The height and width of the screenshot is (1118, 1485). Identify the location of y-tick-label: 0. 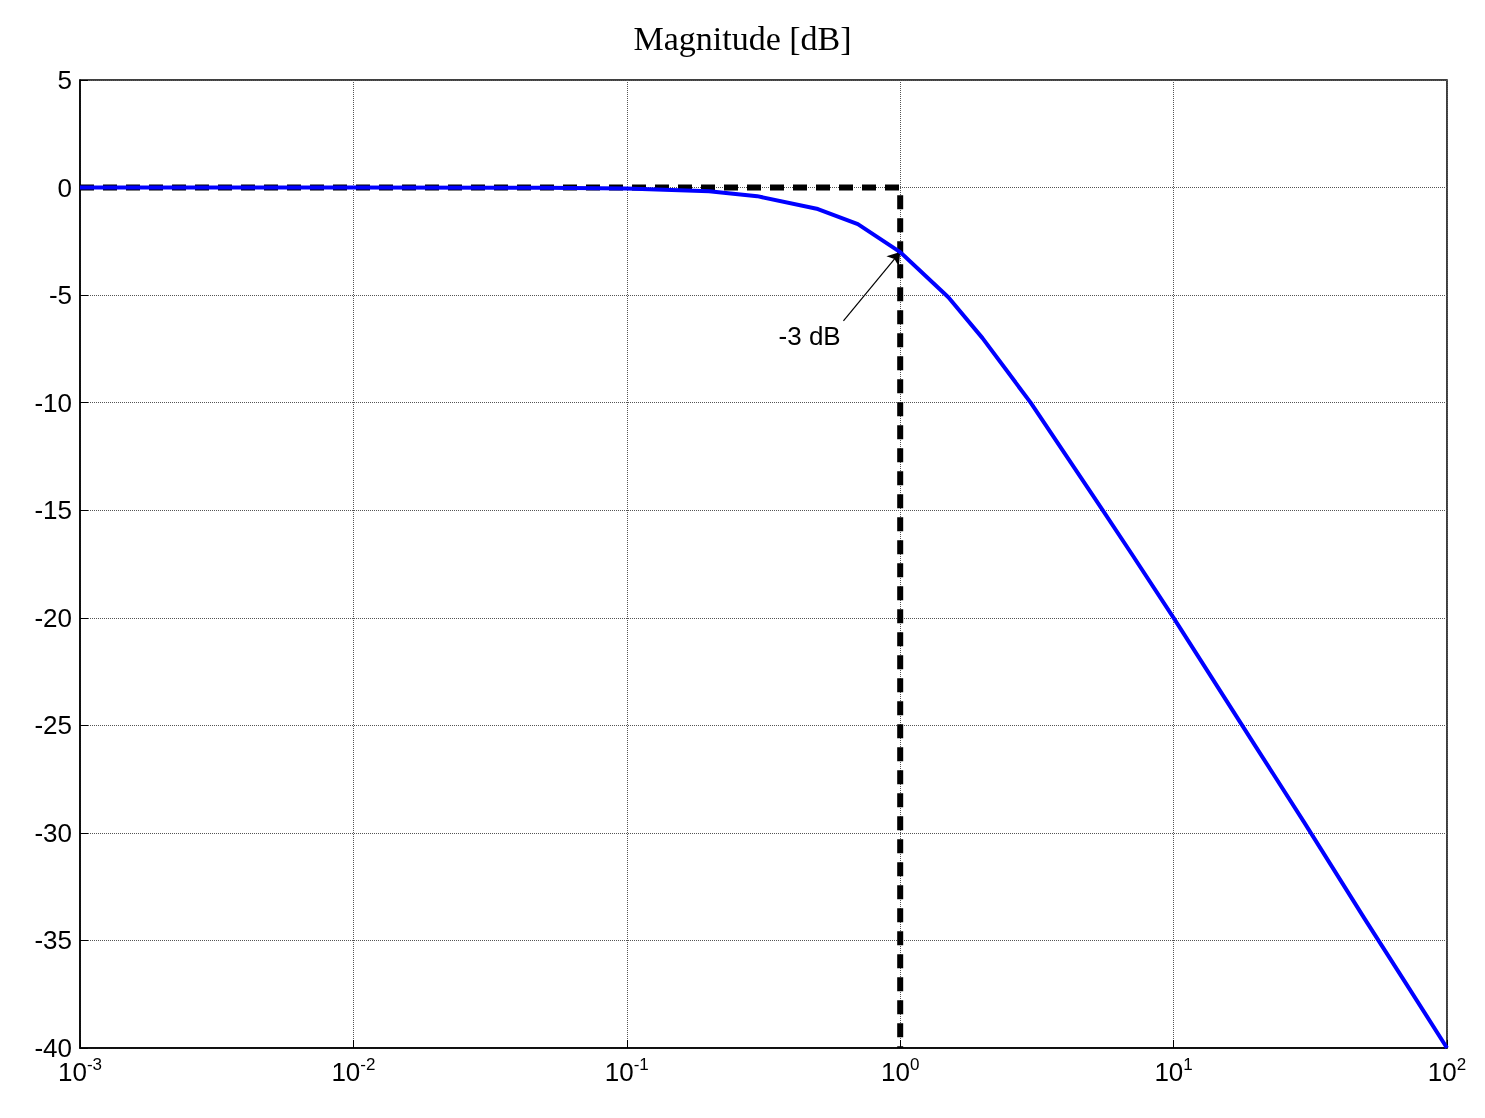
(64, 187).